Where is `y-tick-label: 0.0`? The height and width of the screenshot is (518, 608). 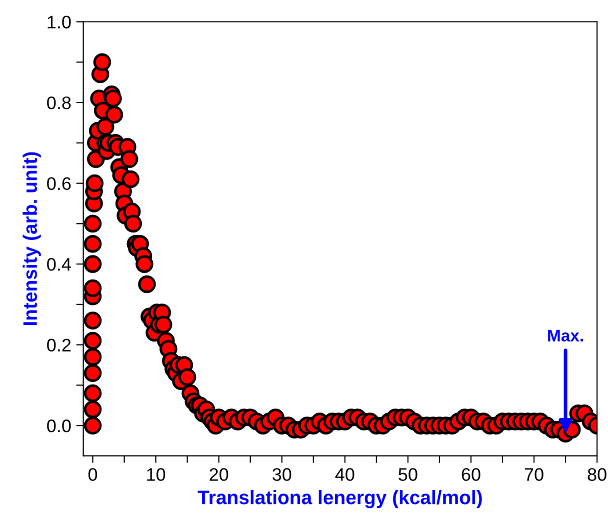 y-tick-label: 0.0 is located at coordinates (59, 425).